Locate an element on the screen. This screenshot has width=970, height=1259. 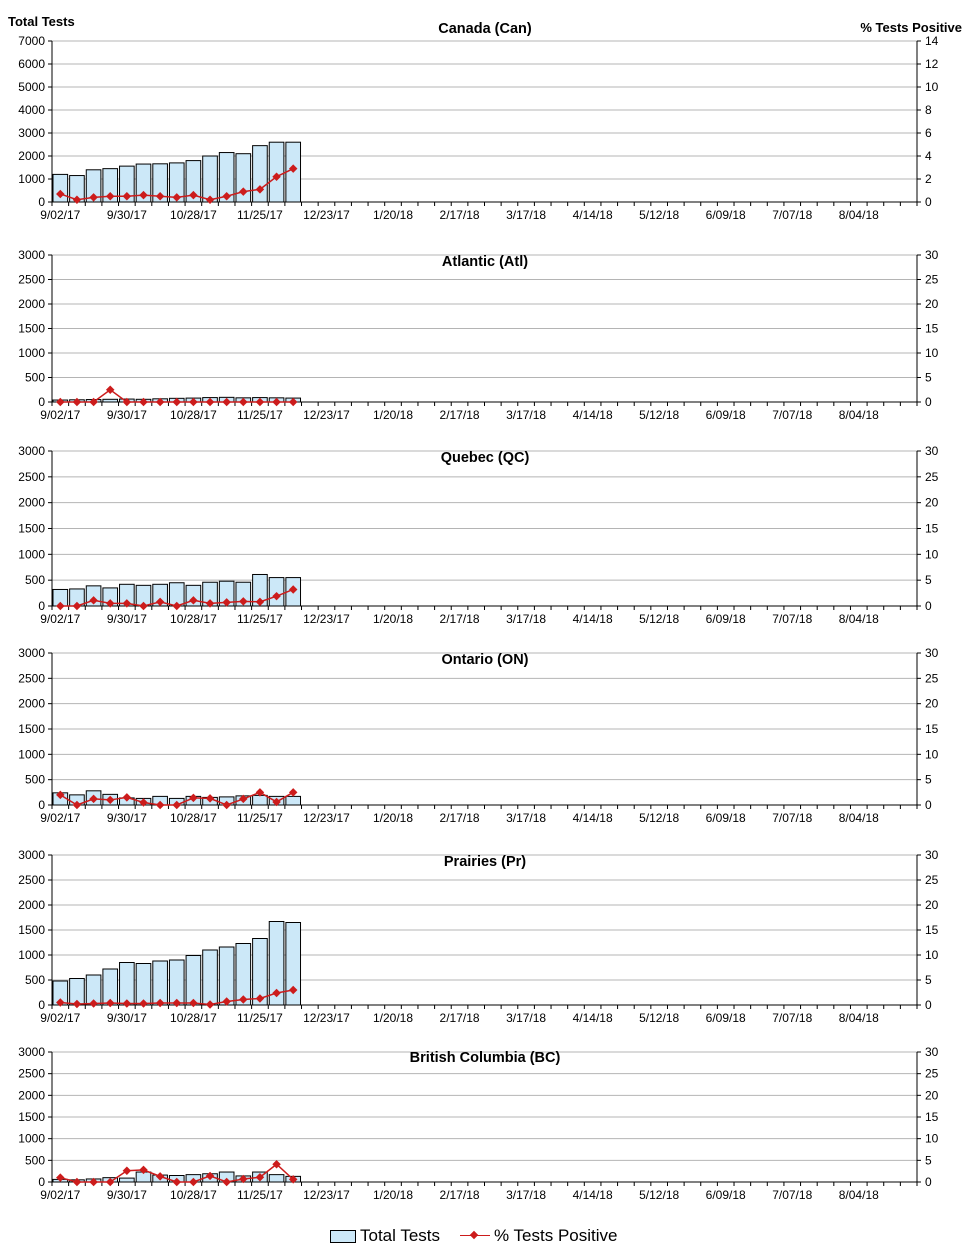
y-tick-label: 5000 is located at coordinates (31, 87).